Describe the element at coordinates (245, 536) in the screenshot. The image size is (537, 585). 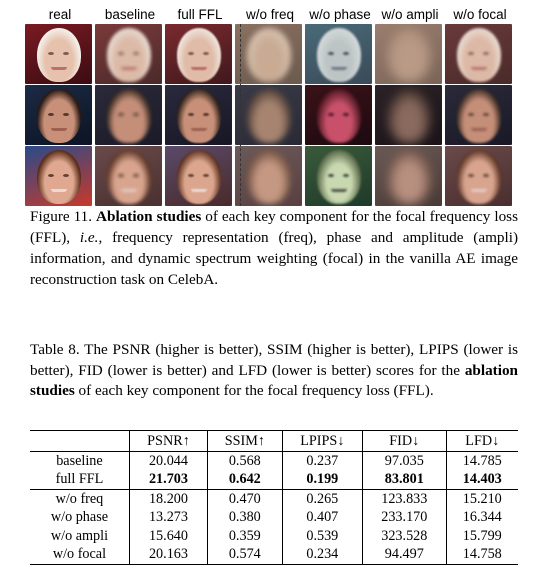
I see `ssim-cell: 0.359` at that location.